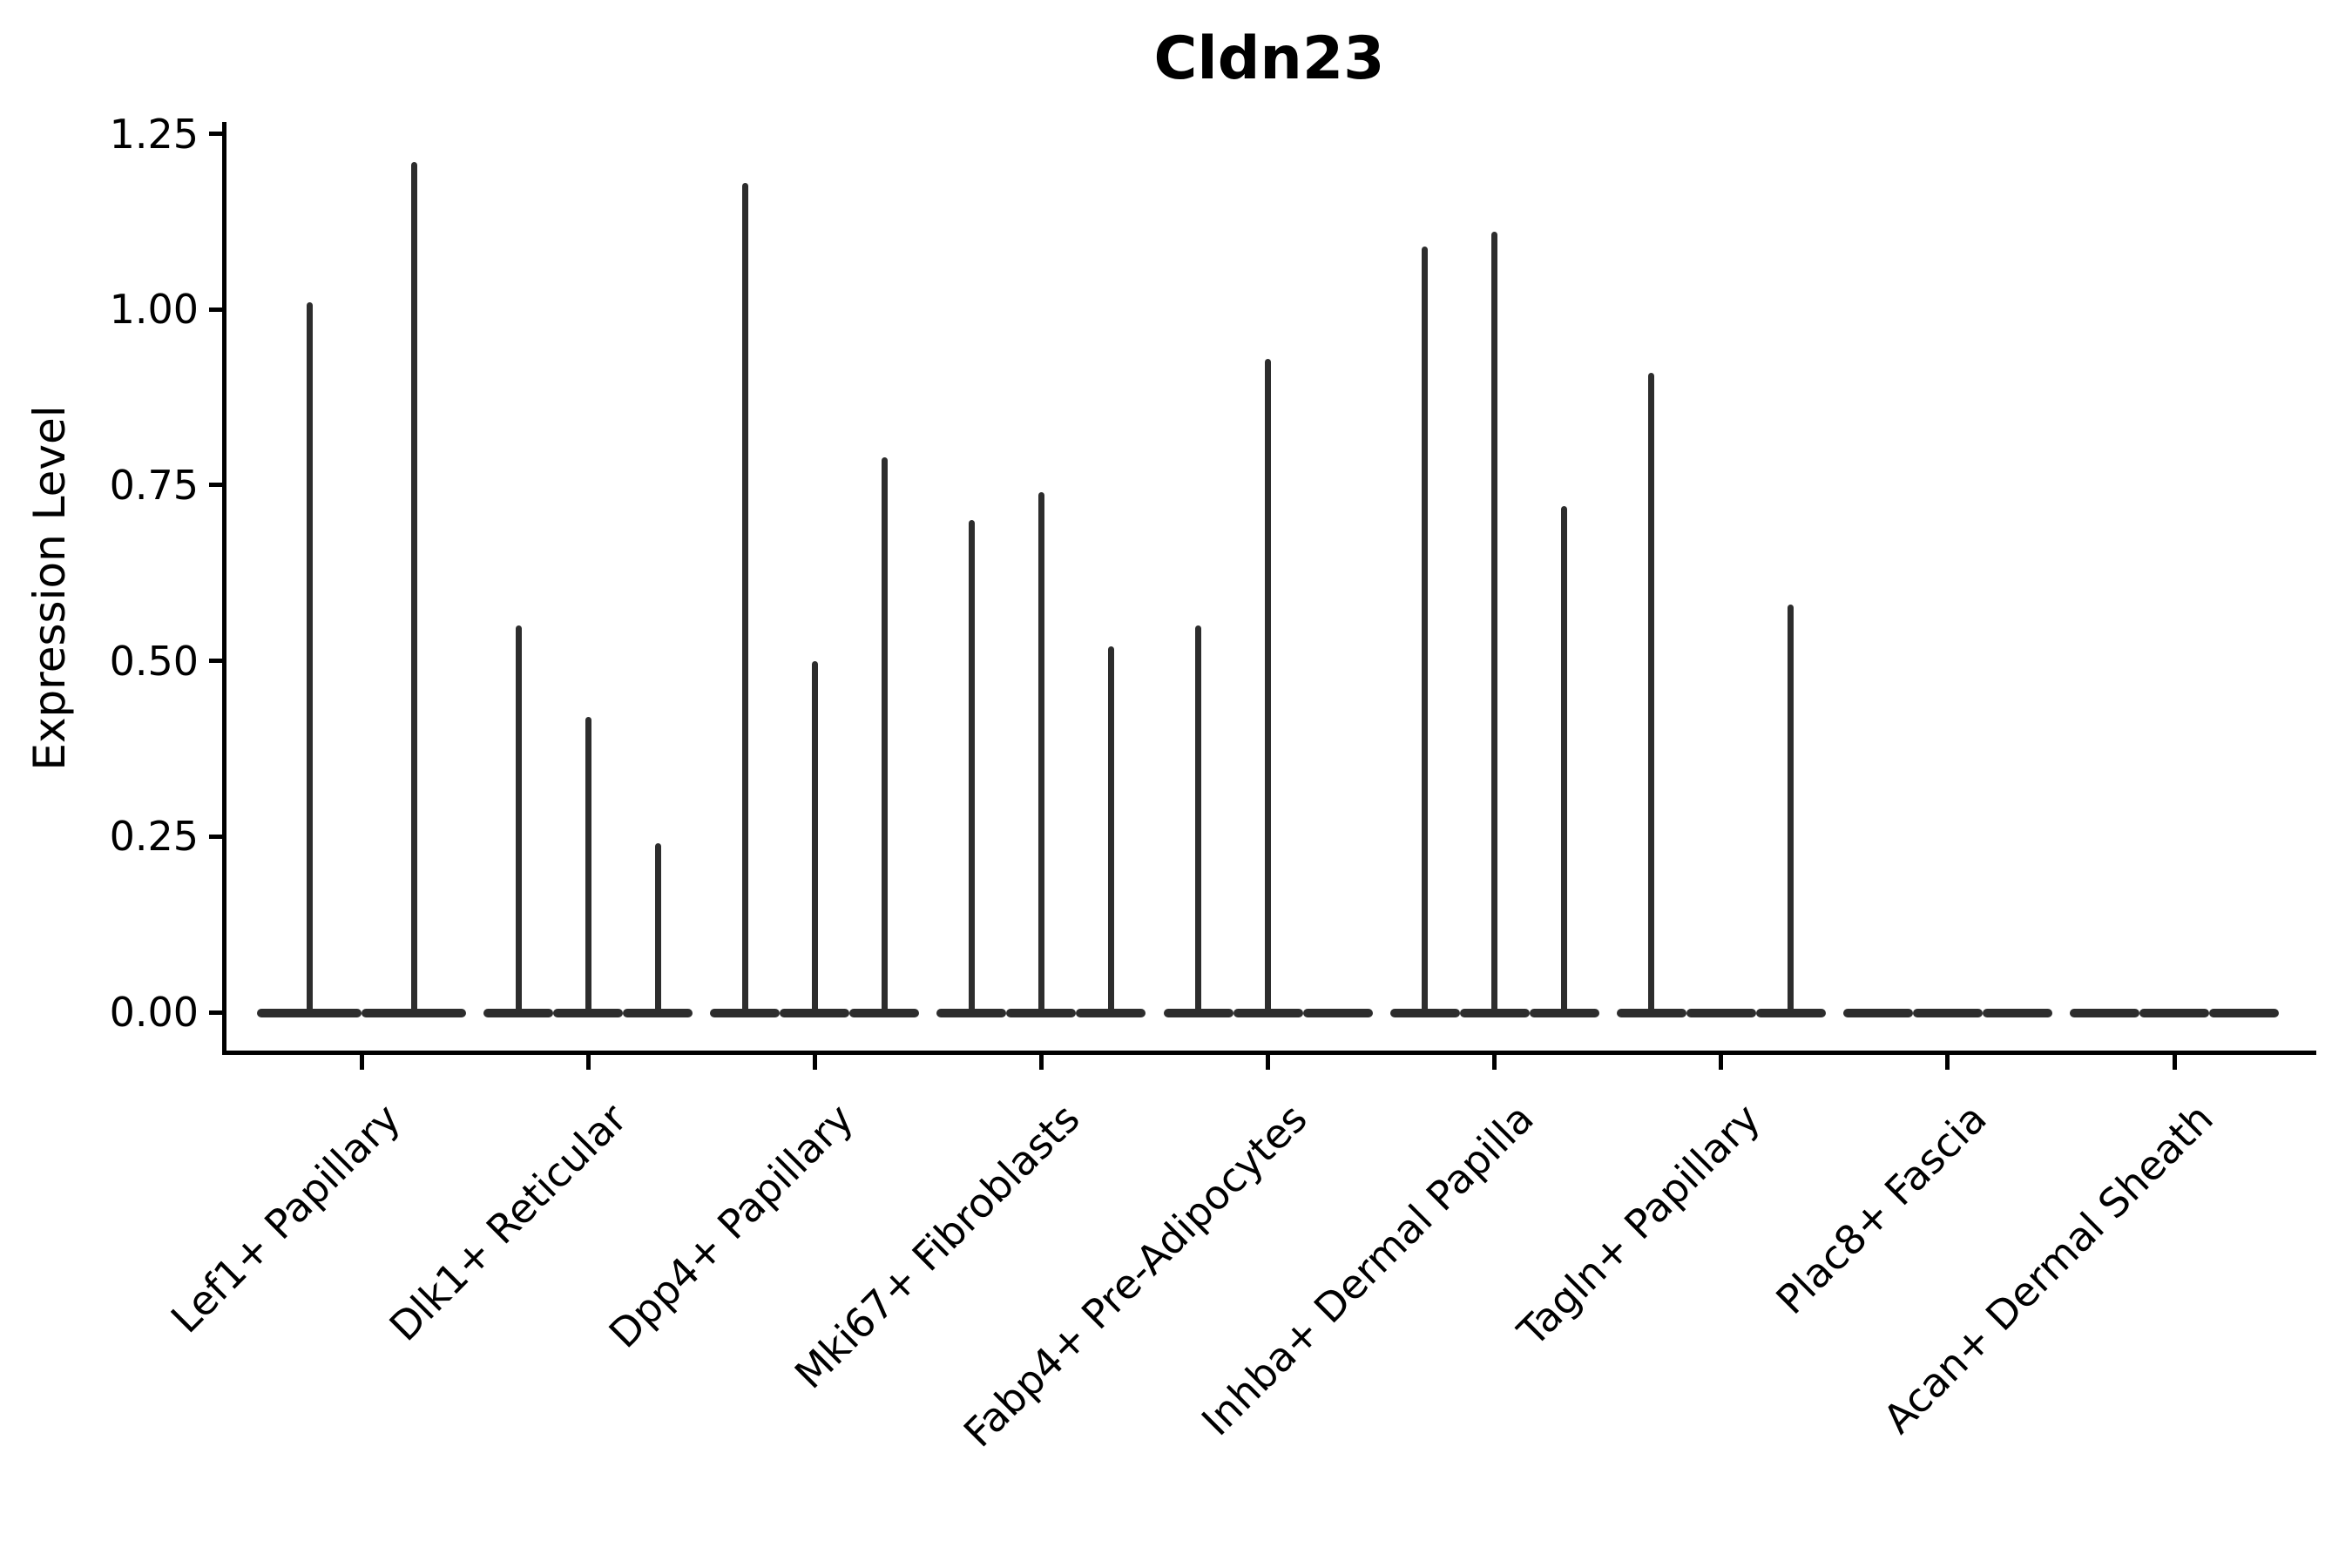 This screenshot has width=2352, height=1568. What do you see at coordinates (224, 588) in the screenshot?
I see `y-axis-line` at bounding box center [224, 588].